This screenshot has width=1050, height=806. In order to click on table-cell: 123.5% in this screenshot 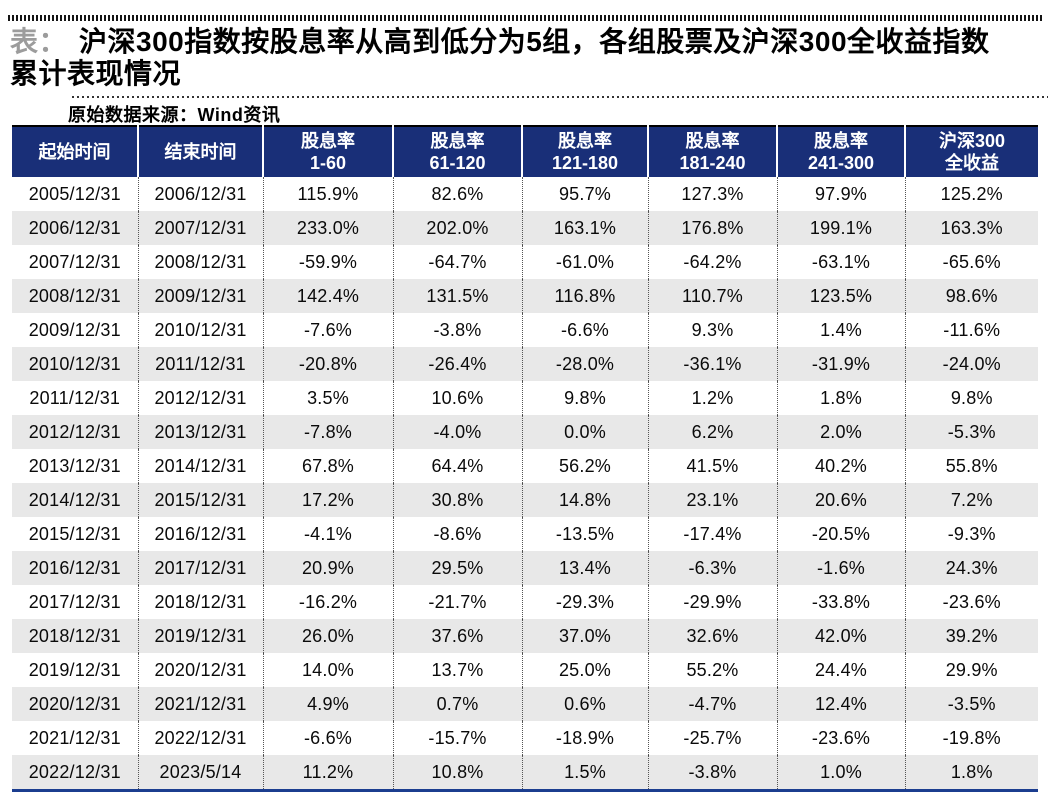, I will do `click(840, 296)`.